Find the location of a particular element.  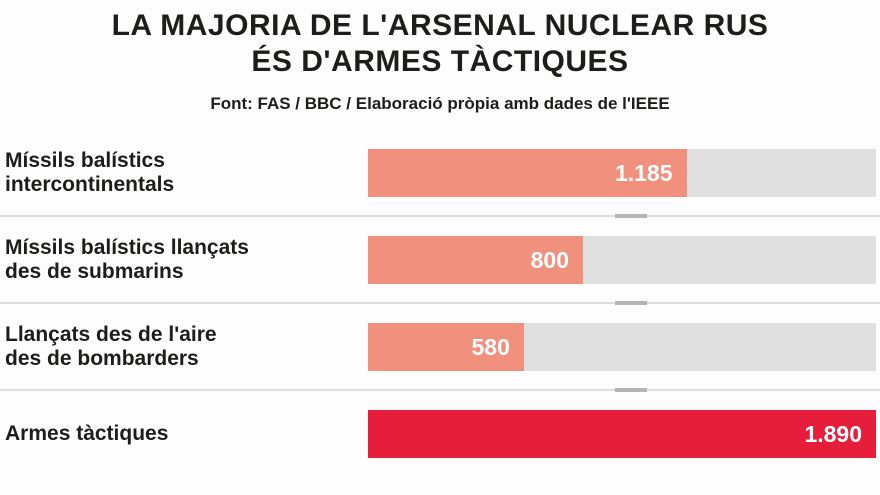

bar-value: 580 is located at coordinates (490, 346).